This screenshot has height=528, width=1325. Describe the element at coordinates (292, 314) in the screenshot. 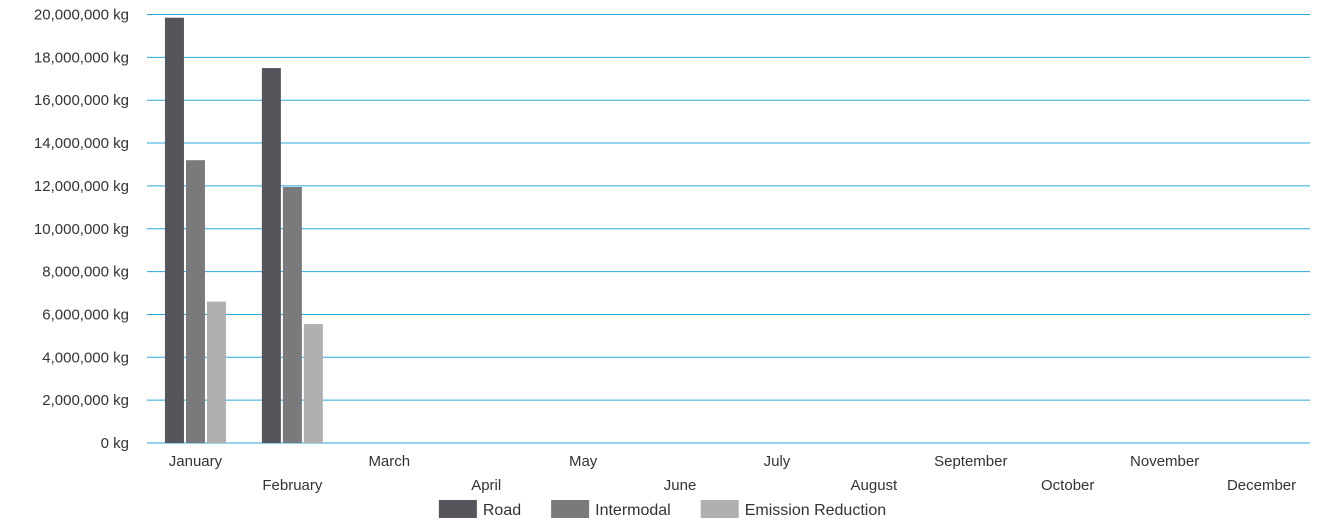

I see `bar-intermodal-february` at that location.